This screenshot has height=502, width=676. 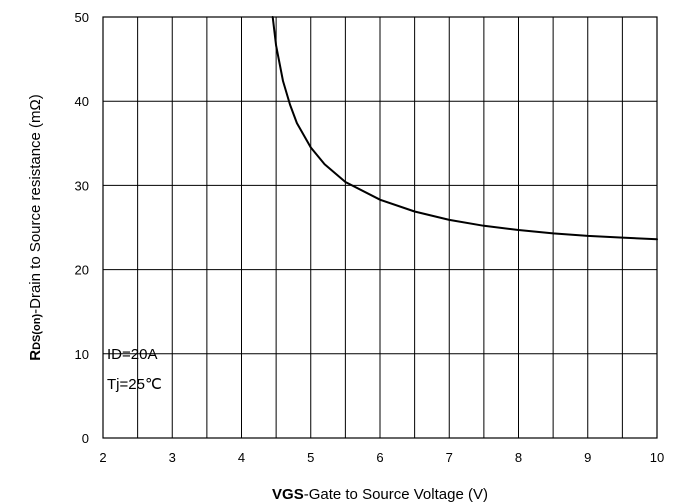 What do you see at coordinates (288, 494) in the screenshot?
I see `x-axis-title-bold: VGS` at bounding box center [288, 494].